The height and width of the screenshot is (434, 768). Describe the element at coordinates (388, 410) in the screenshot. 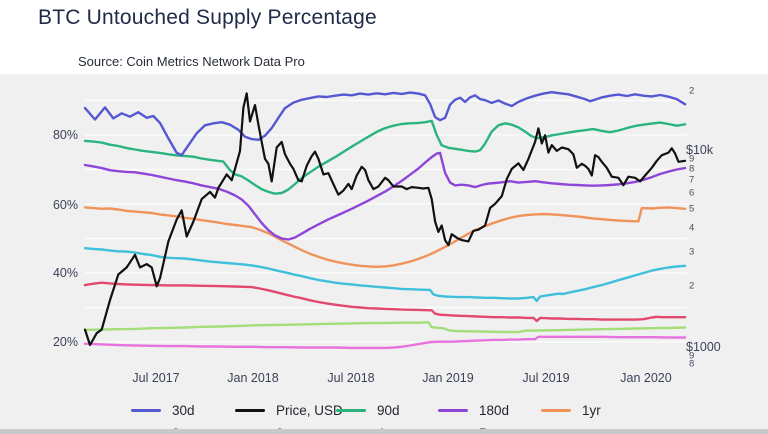

I see `legend-label: 90d` at that location.